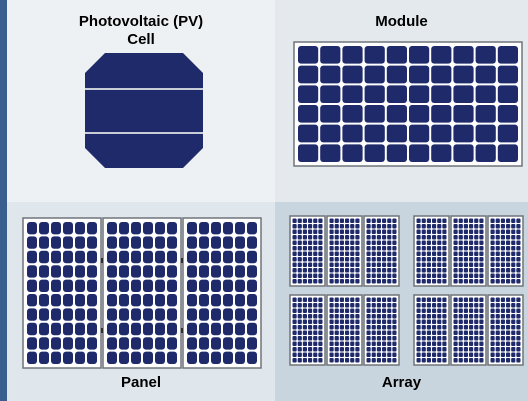  What do you see at coordinates (141, 382) in the screenshot?
I see `panel-title: Panel` at bounding box center [141, 382].